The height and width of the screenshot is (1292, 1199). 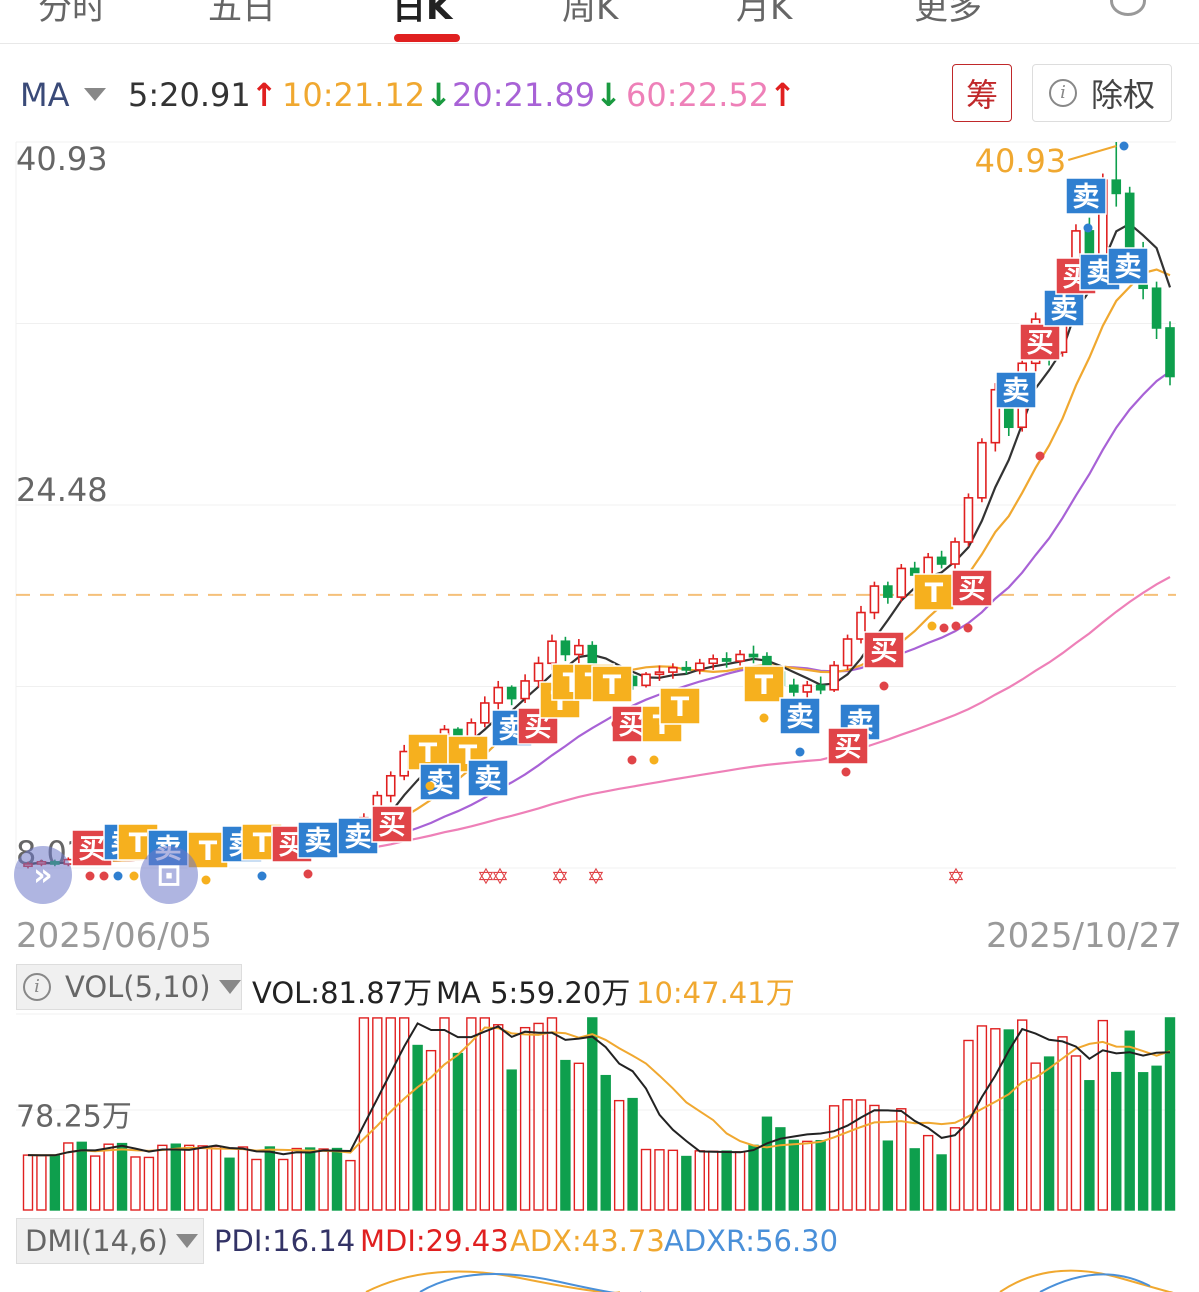 What do you see at coordinates (203, 95) in the screenshot?
I see `ma5-value: 5:20.91↑` at bounding box center [203, 95].